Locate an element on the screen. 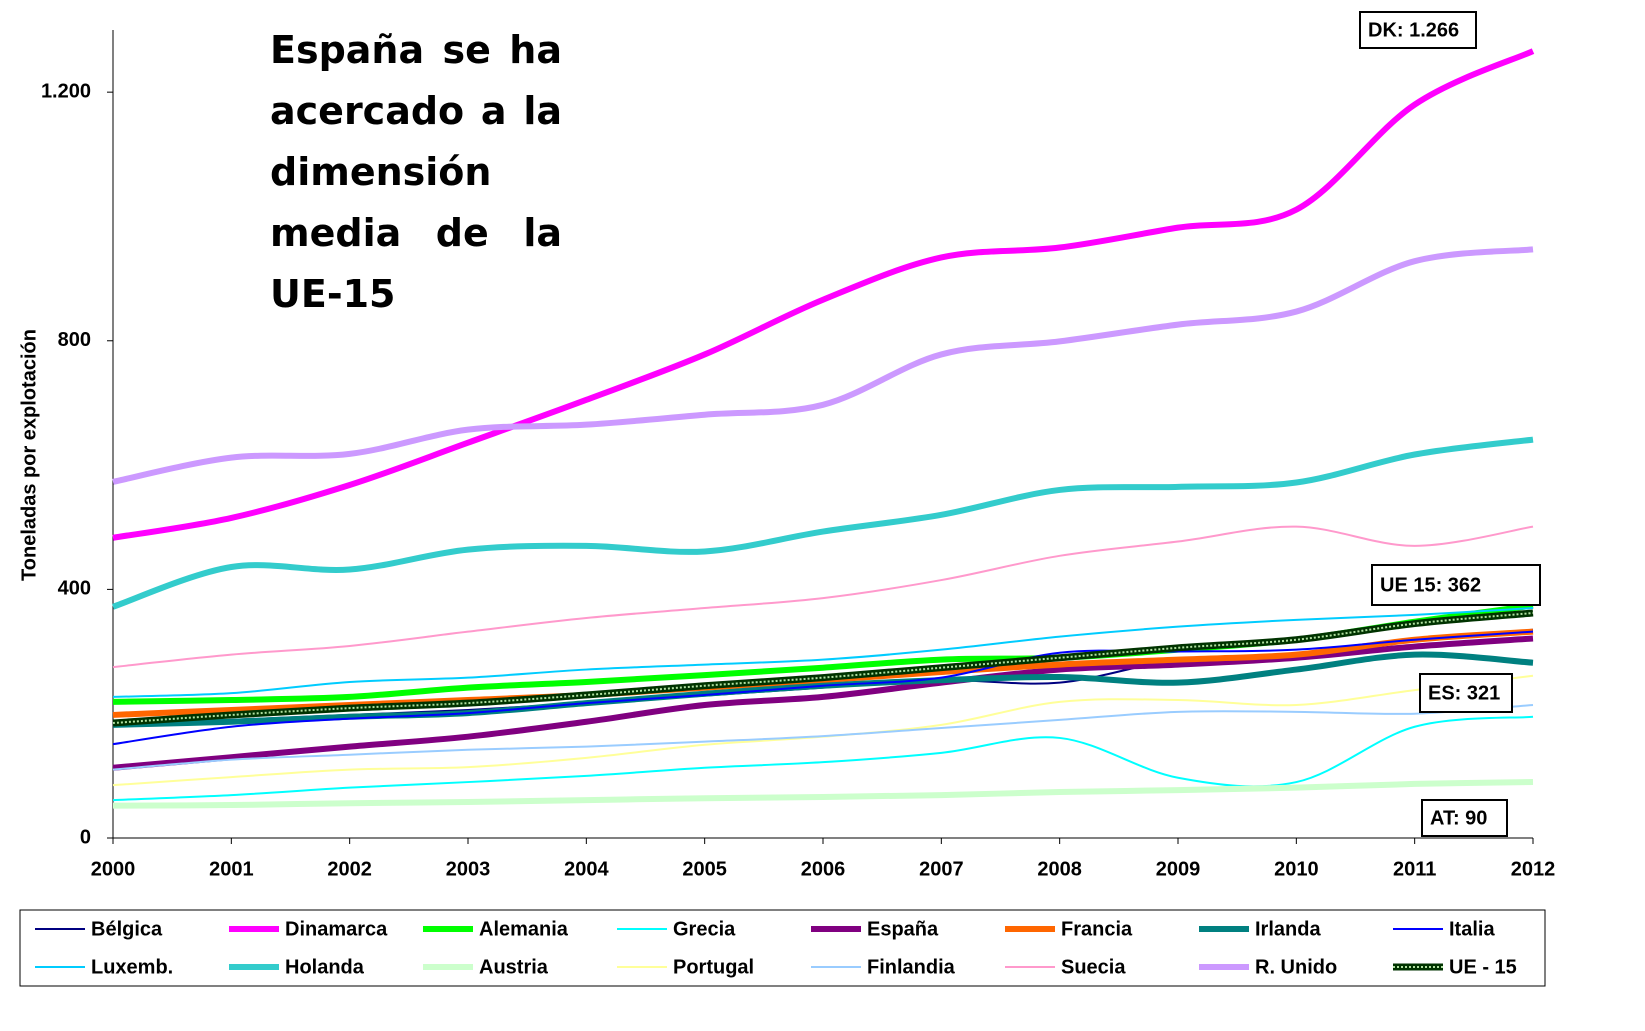  legend-label: Luxemb. is located at coordinates (132, 967).